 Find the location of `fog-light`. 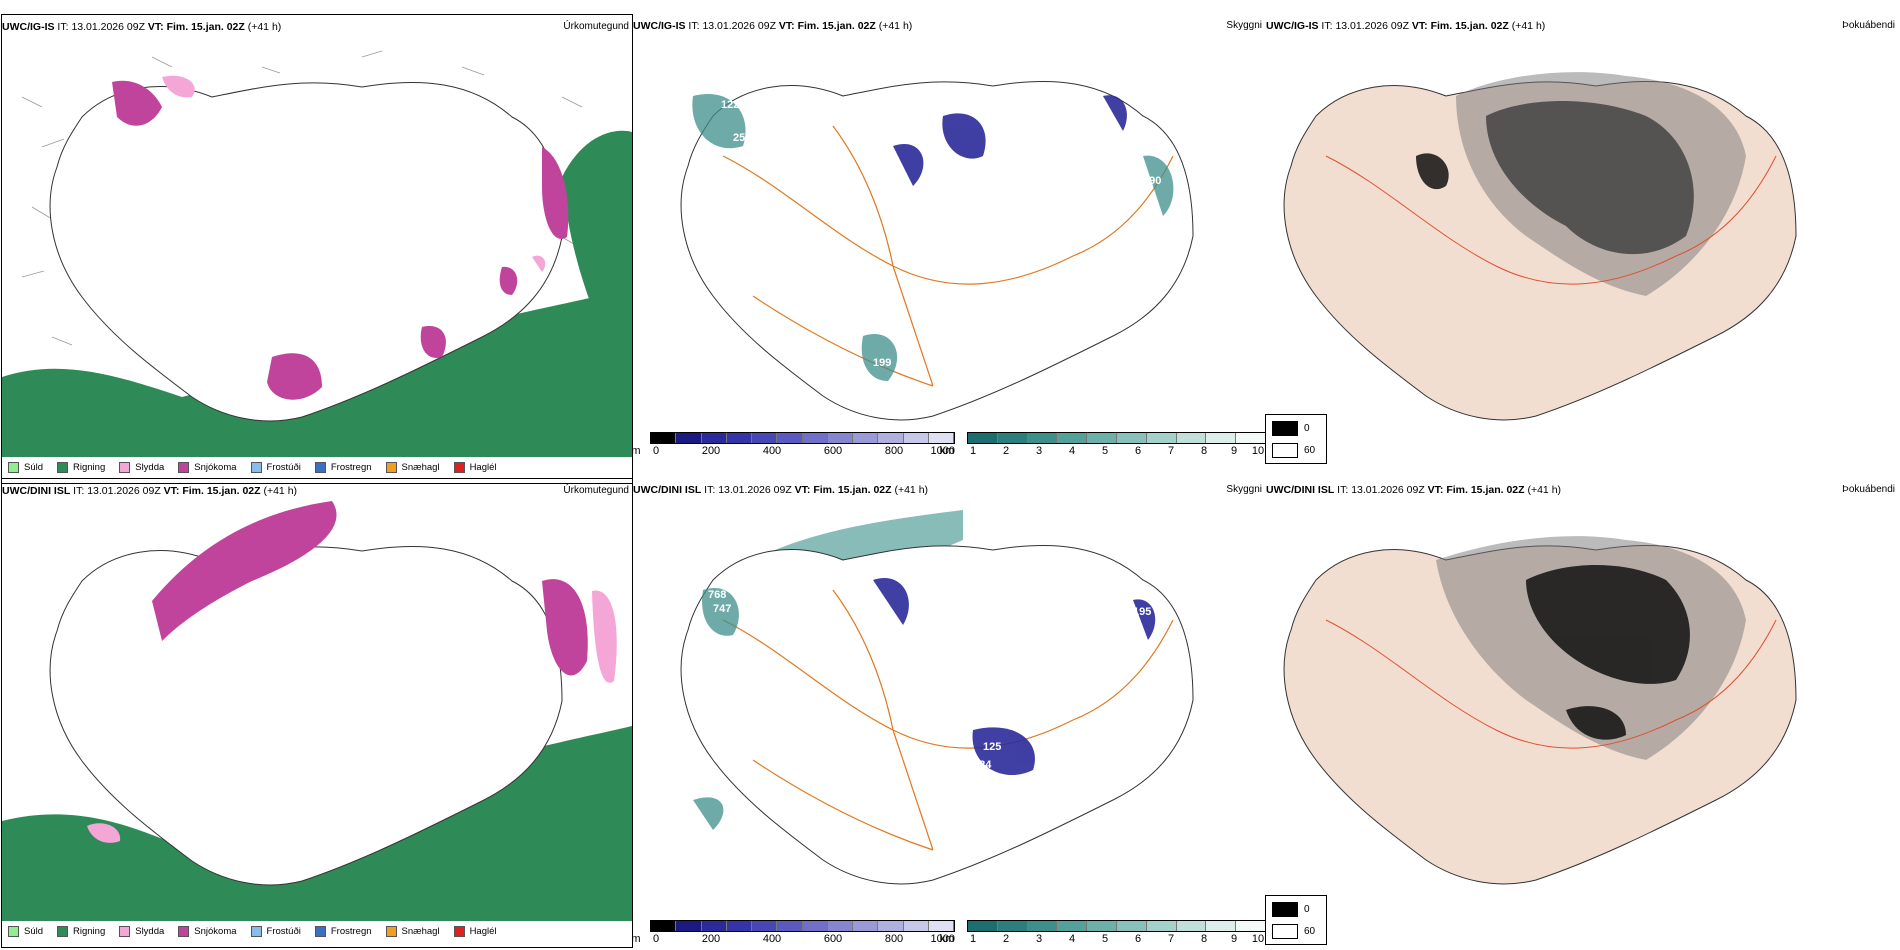

fog-light is located at coordinates (1601, 184).